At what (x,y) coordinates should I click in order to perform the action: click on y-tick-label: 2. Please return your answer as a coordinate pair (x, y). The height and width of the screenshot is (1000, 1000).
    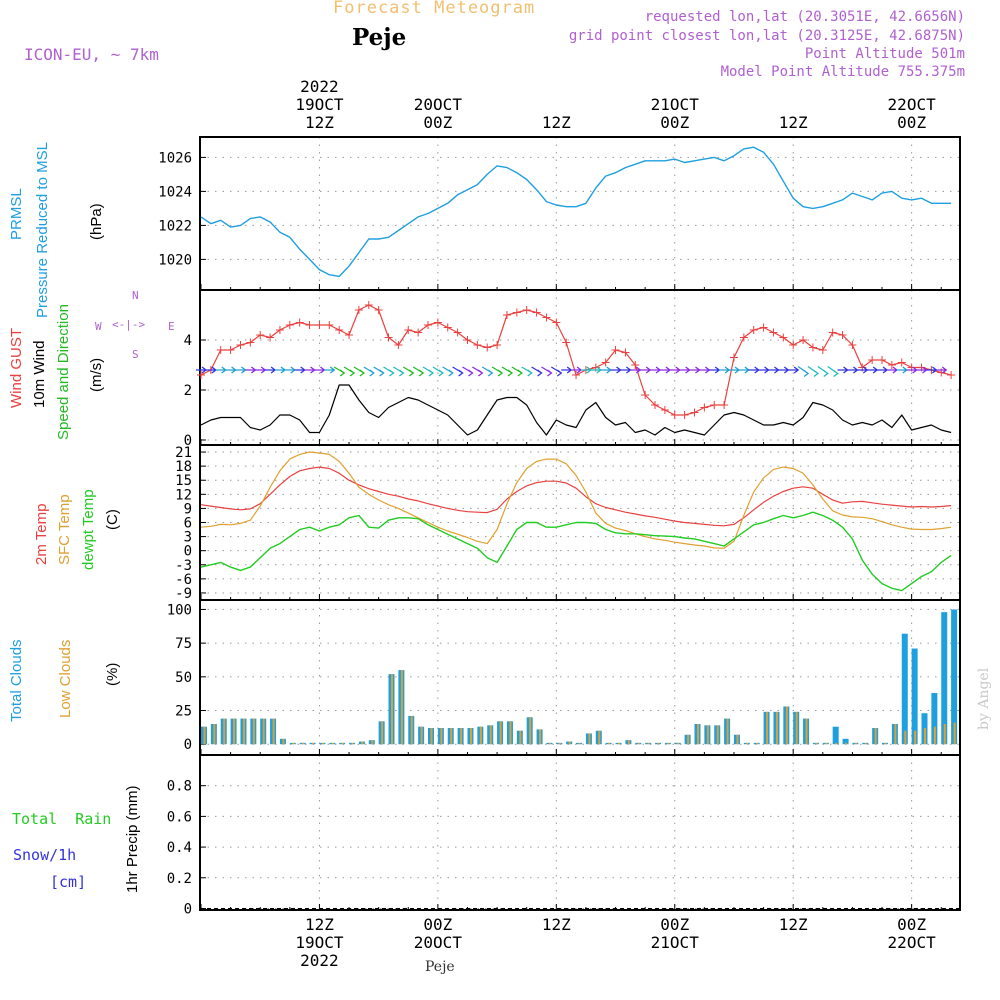
    Looking at the image, I should click on (188, 391).